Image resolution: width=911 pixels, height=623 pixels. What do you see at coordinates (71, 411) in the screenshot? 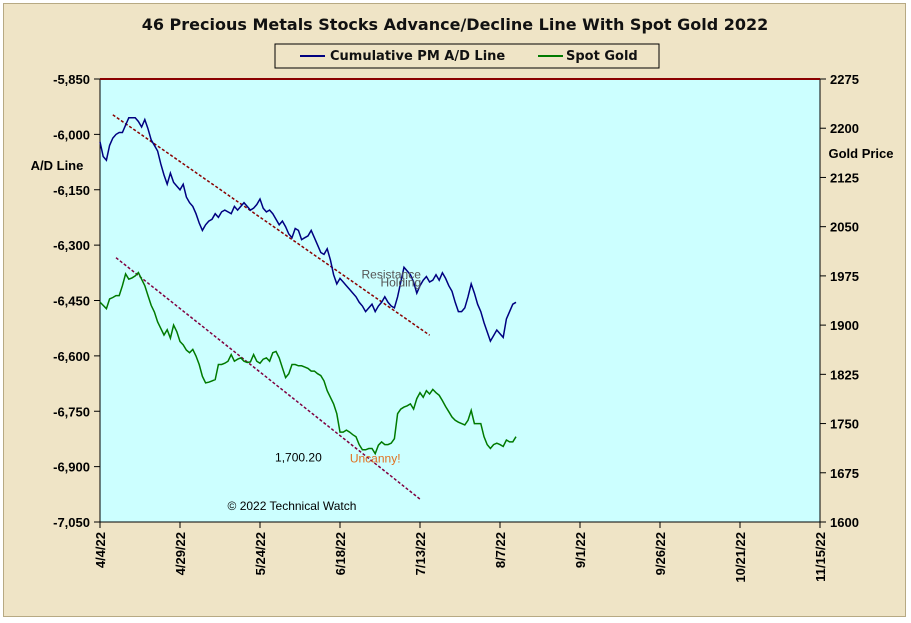
I see `left-tick-label: -6,750` at bounding box center [71, 411].